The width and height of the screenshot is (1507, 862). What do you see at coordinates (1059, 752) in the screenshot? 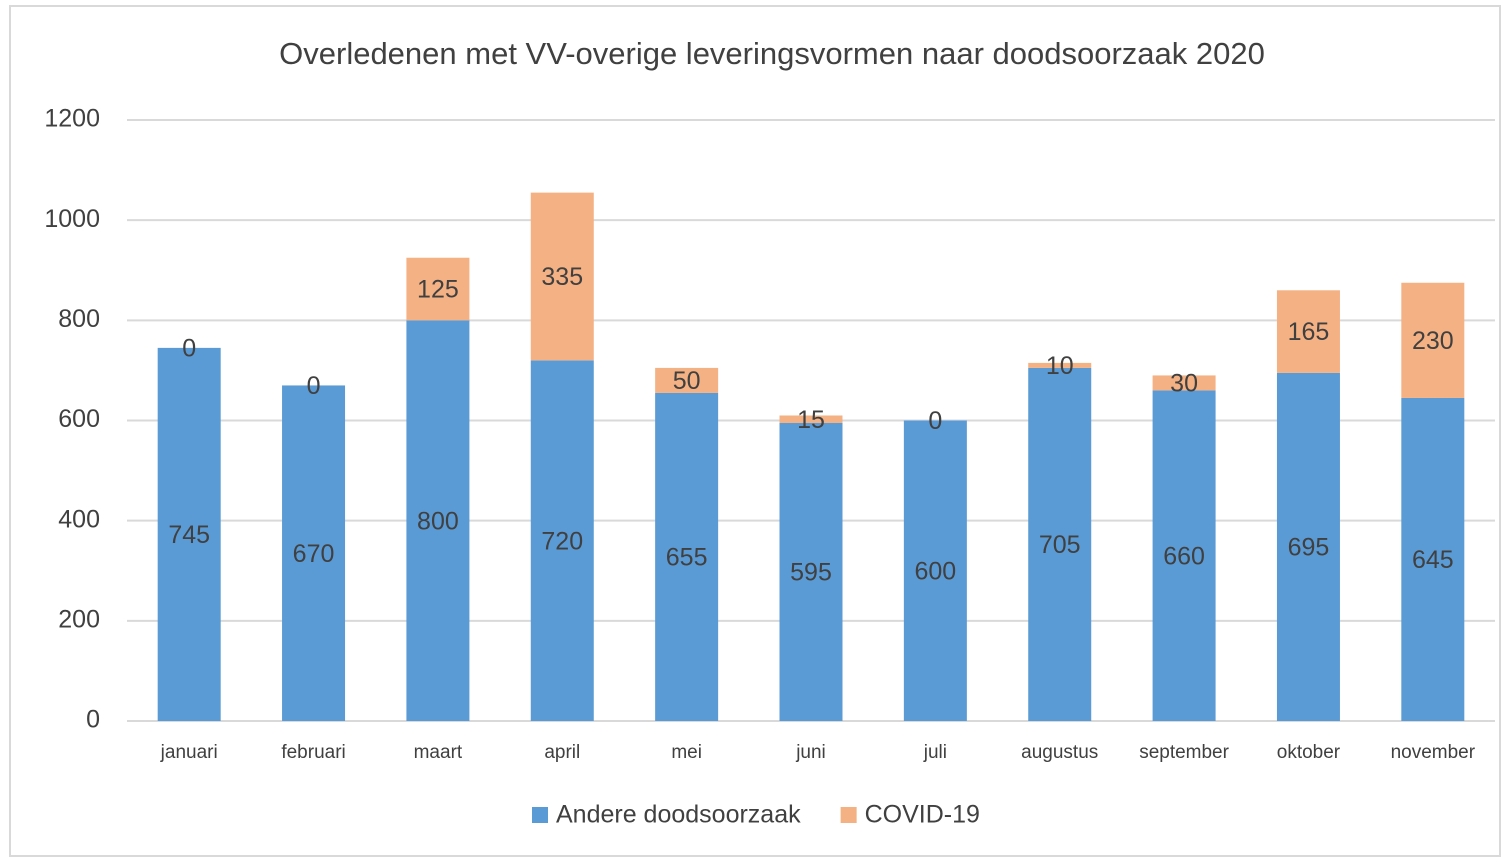
I see `x-tick-label: augustus` at bounding box center [1059, 752].